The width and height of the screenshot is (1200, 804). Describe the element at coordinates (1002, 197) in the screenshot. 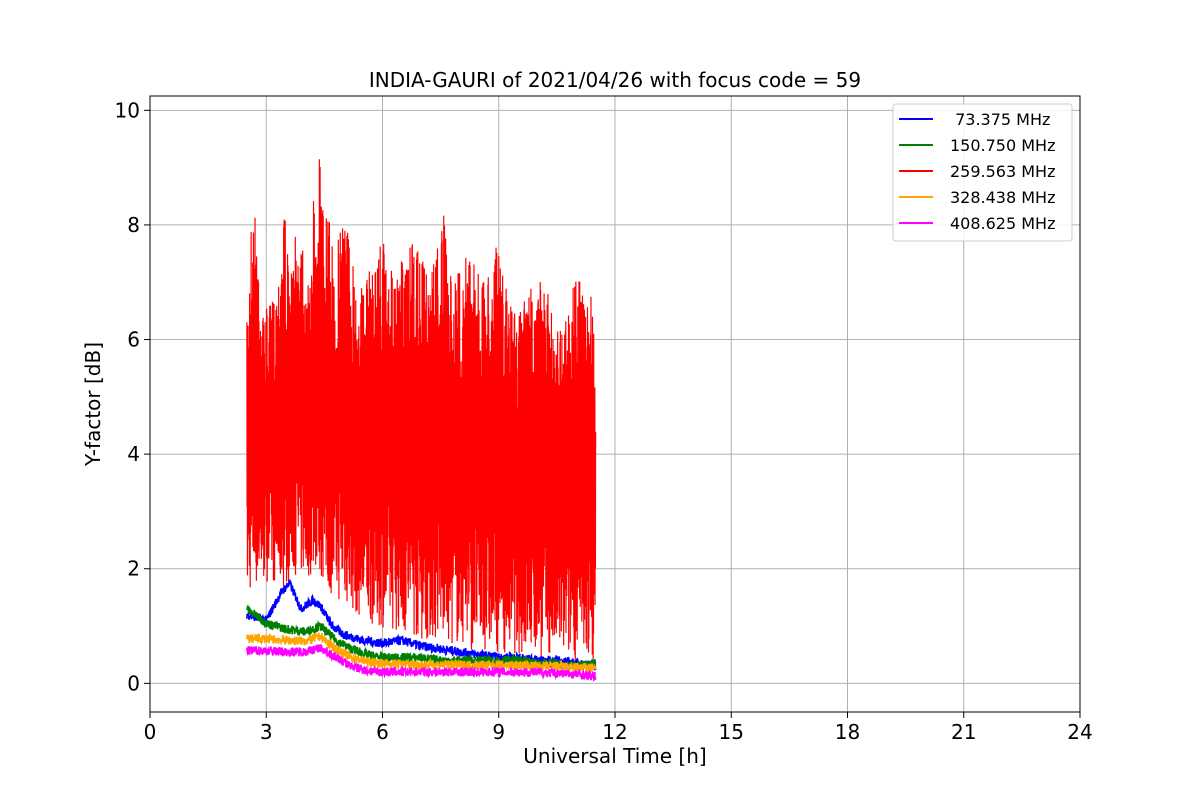

I see `legend-entry-label: 328.438 MHz` at that location.